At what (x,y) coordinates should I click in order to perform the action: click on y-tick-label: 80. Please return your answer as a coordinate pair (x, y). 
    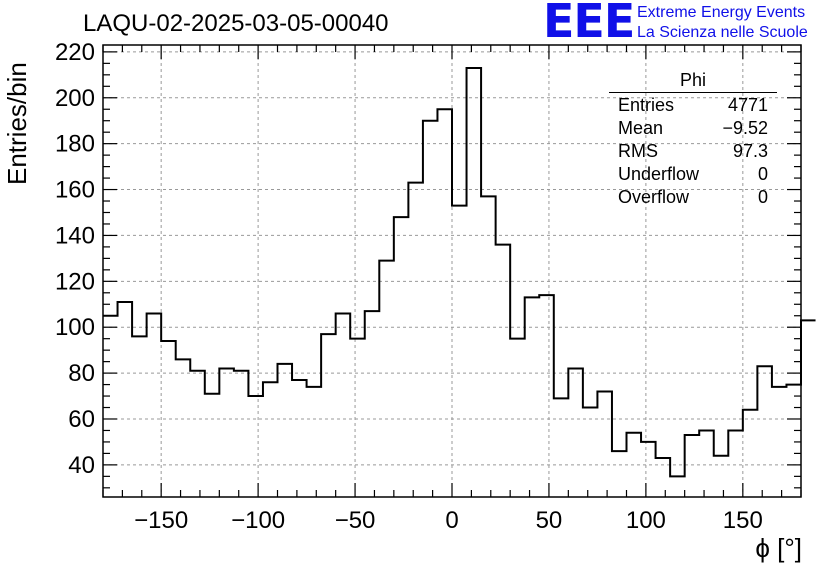
    Looking at the image, I should click on (81, 373).